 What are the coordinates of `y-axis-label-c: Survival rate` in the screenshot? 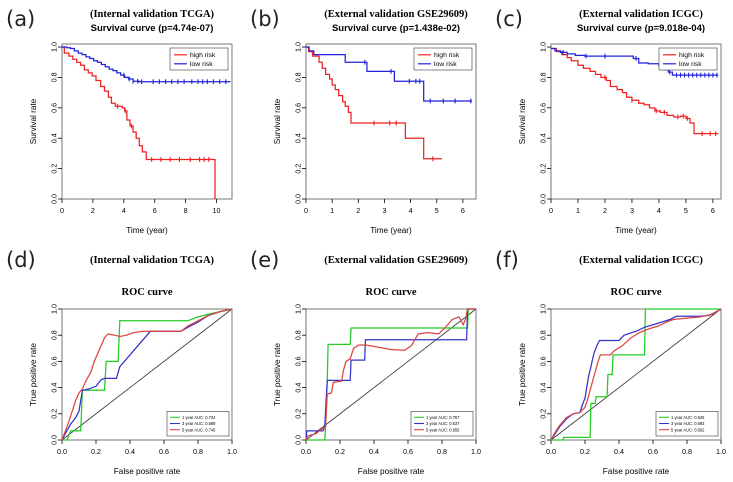 It's located at (522, 121).